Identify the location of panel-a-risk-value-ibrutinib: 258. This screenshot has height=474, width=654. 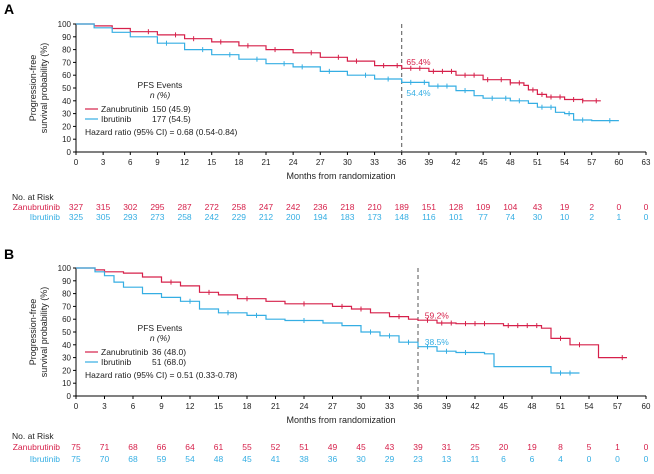
(184, 217).